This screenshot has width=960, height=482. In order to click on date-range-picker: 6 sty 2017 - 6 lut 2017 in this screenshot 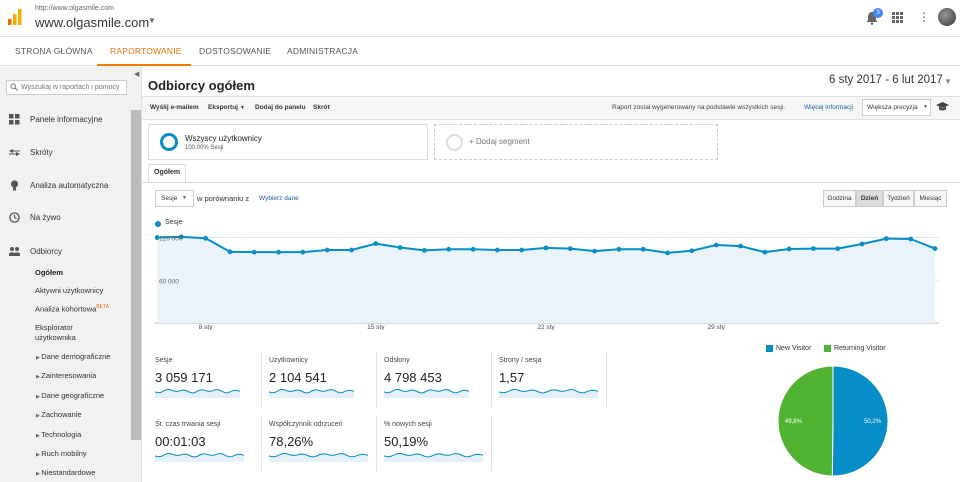, I will do `click(886, 80)`.